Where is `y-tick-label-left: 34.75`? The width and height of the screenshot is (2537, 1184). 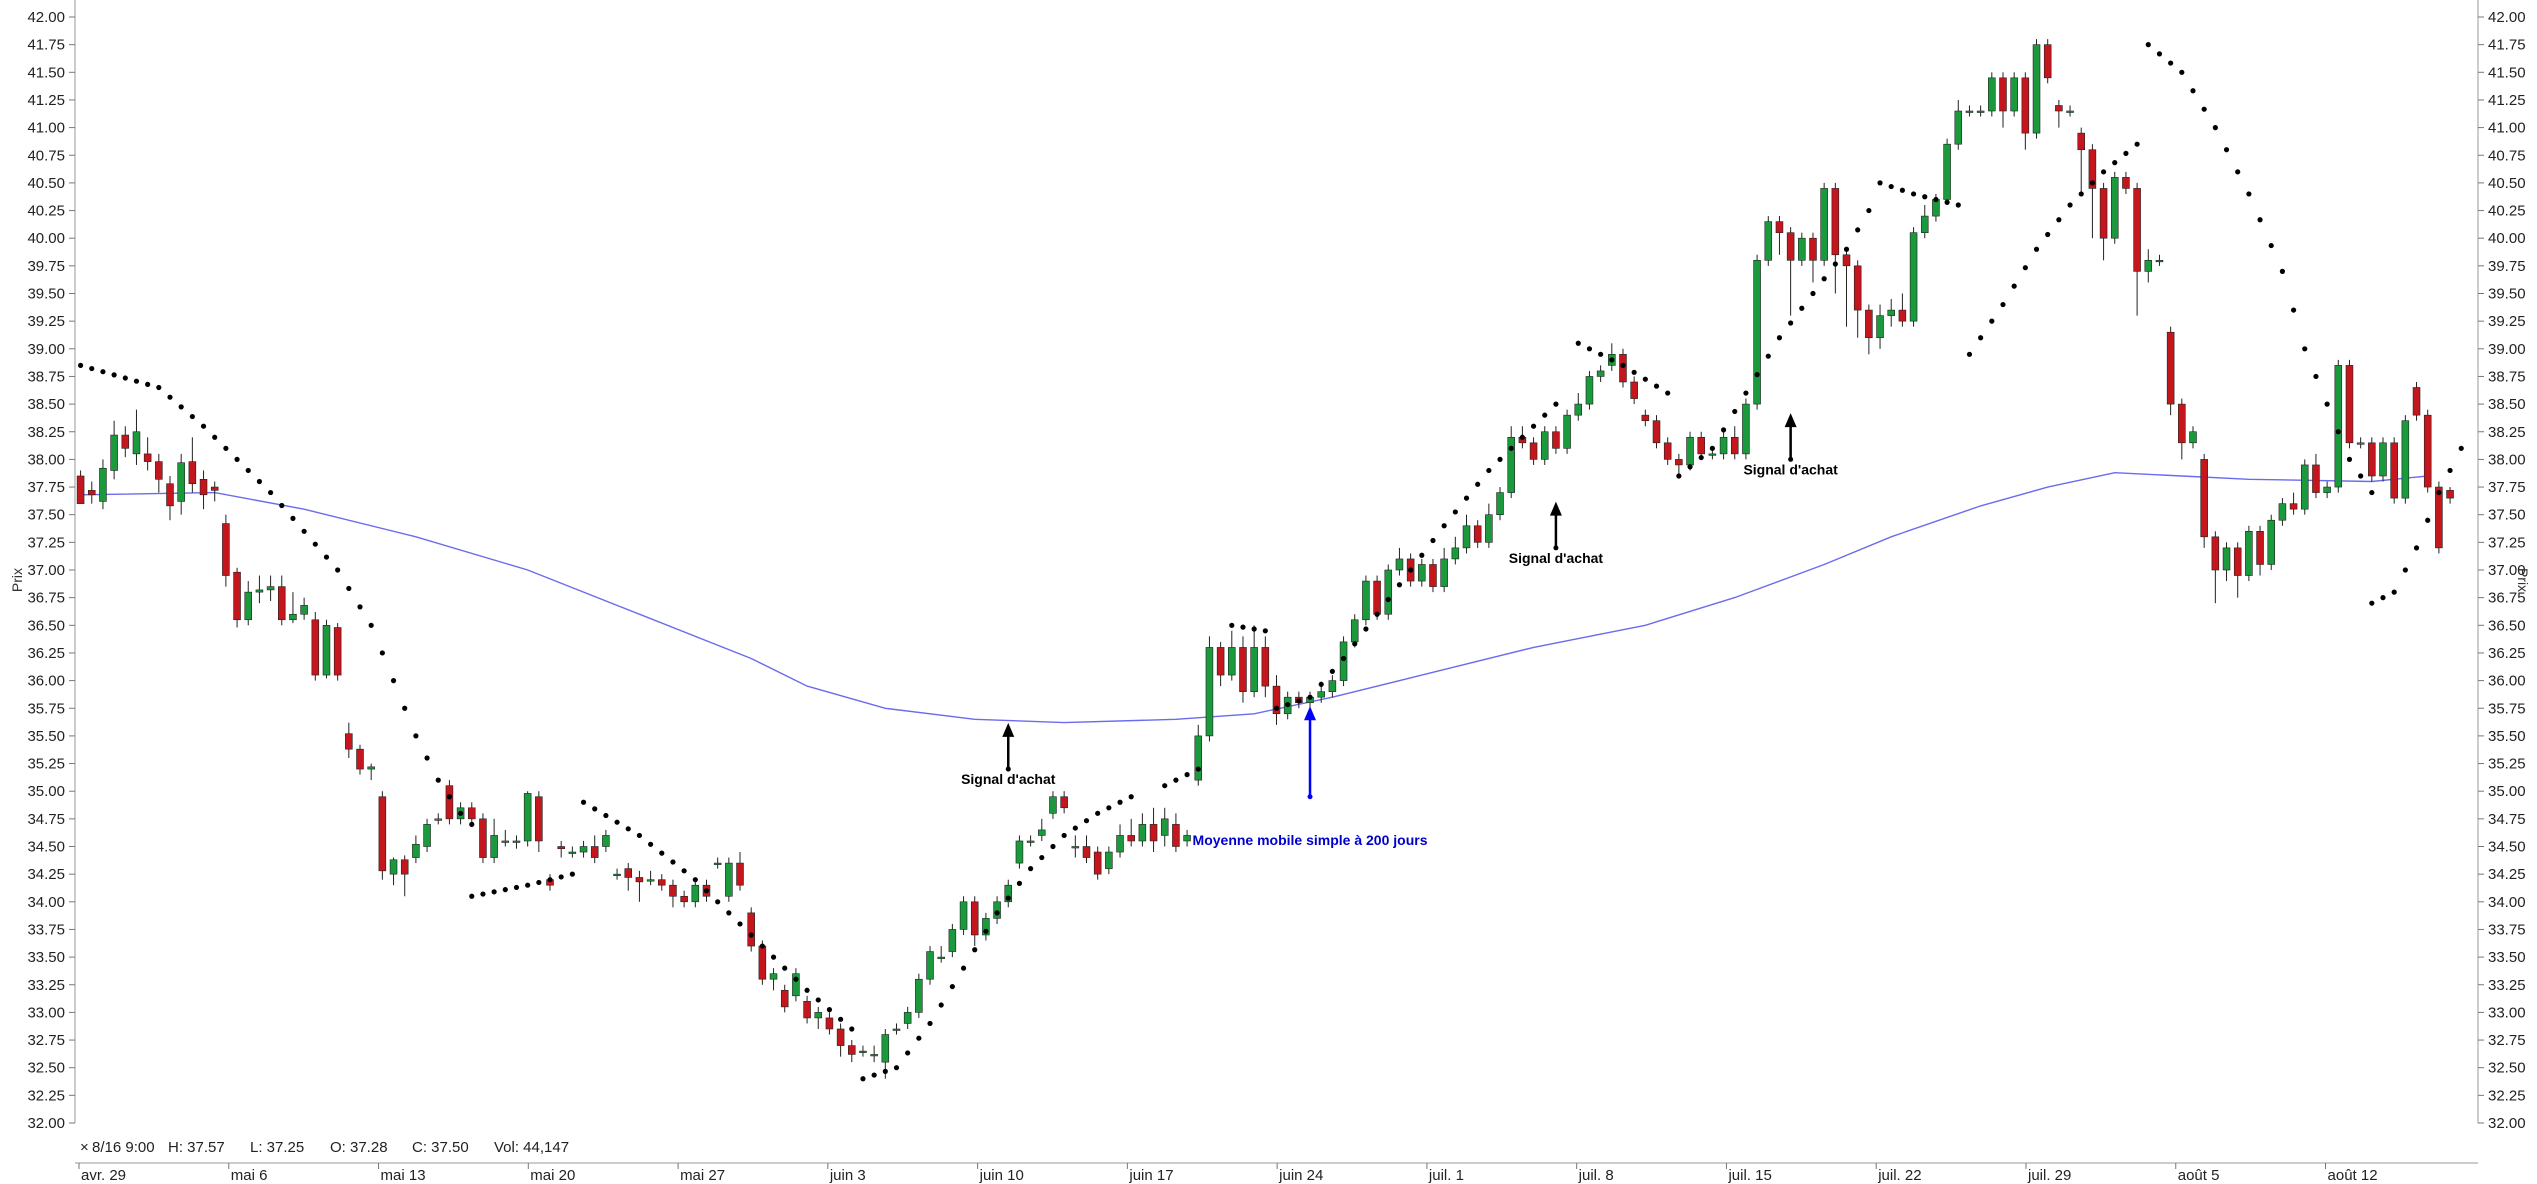
y-tick-label-left: 34.75 is located at coordinates (46, 819).